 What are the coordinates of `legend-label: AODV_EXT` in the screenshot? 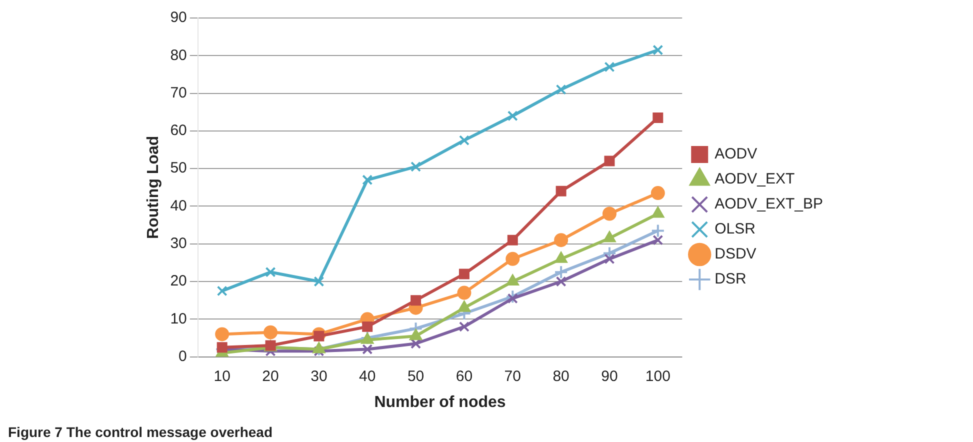 It's located at (754, 179).